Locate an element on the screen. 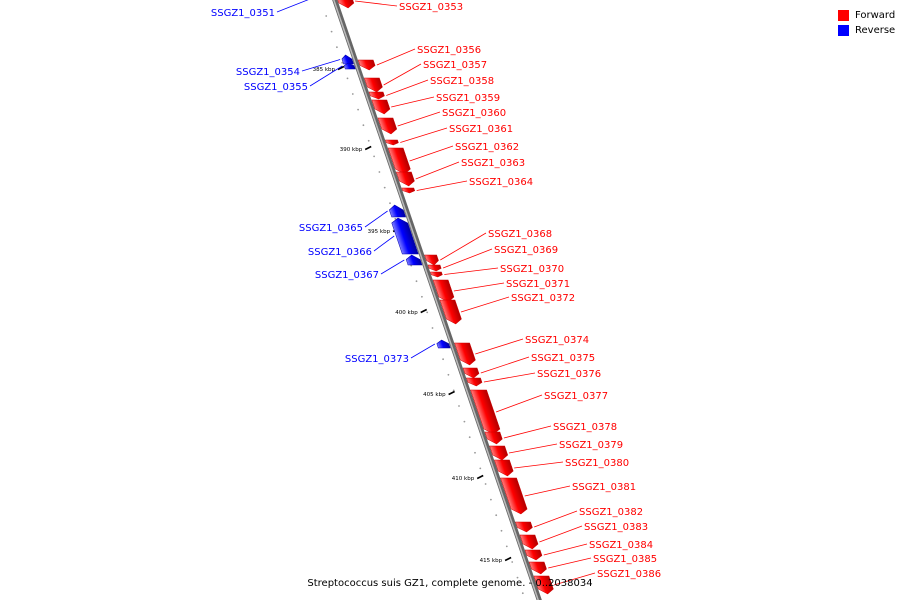 The width and height of the screenshot is (900, 600). gene-label: SSGZ1_0368 is located at coordinates (520, 234).